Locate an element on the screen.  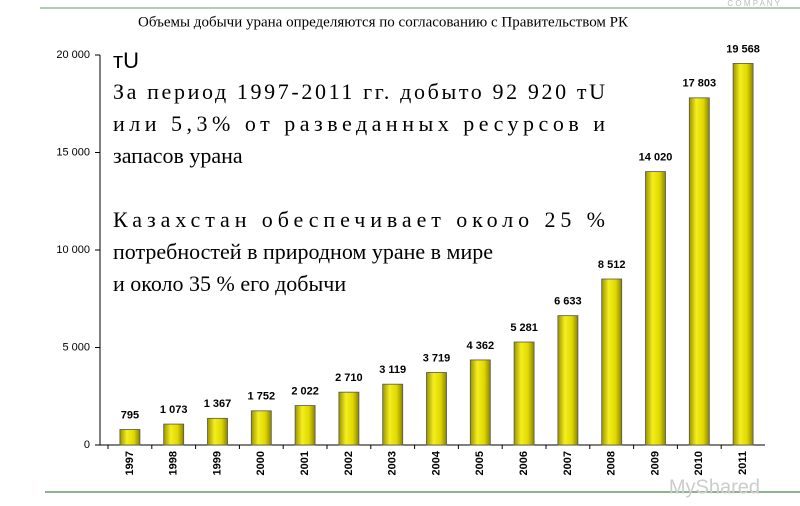
value-label: 1 073 is located at coordinates (174, 410).